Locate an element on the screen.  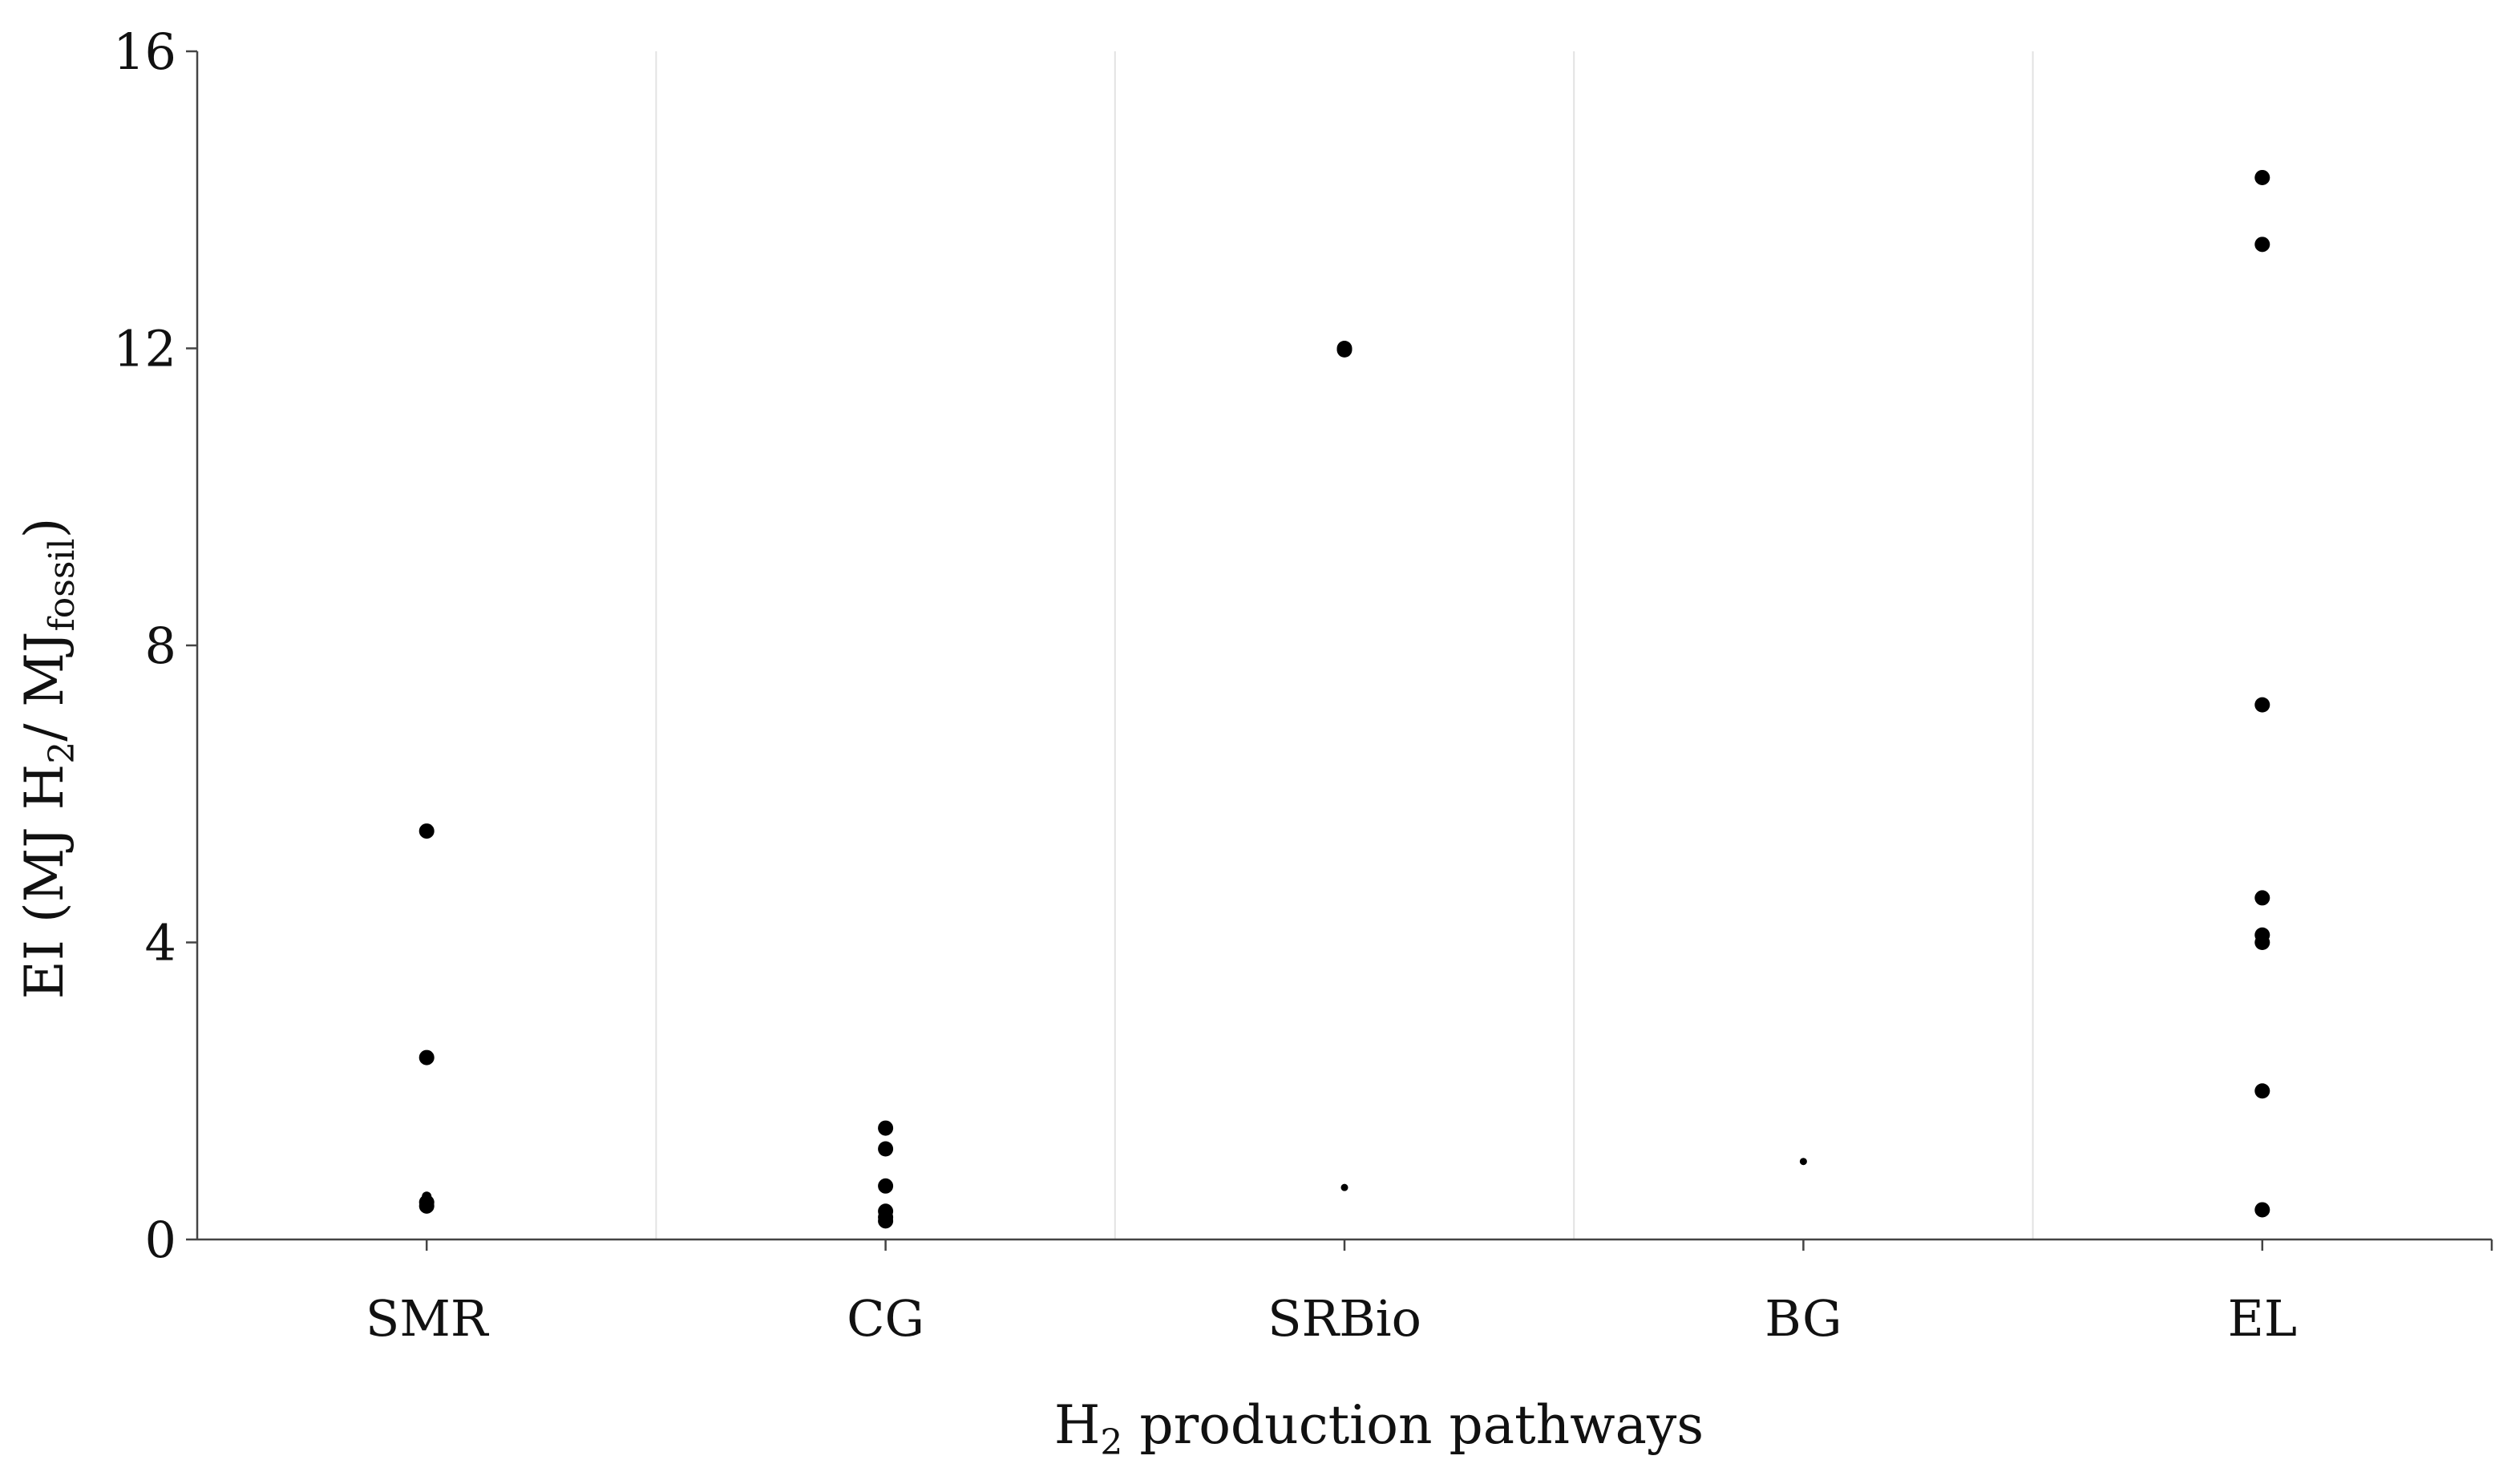
y-tick-label: 16 is located at coordinates (144, 51).